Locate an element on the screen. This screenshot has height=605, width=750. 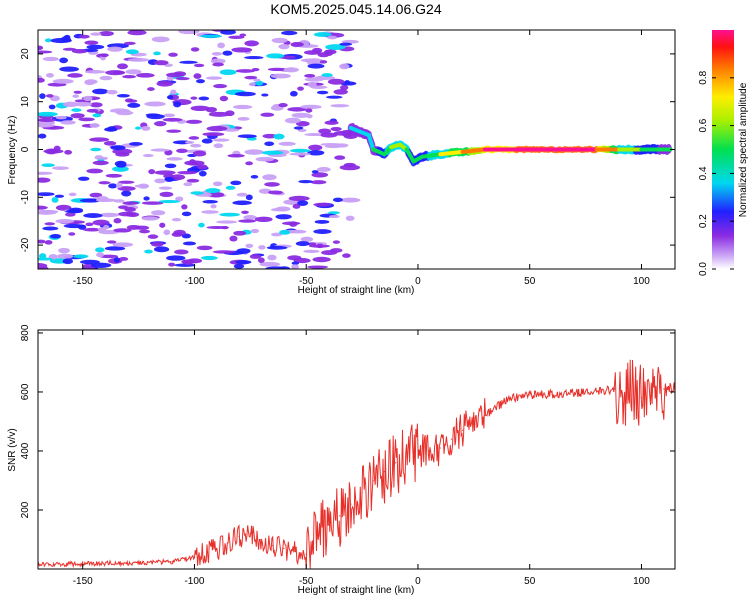
colorbar-tick-label: 0.6 is located at coordinates (703, 125).